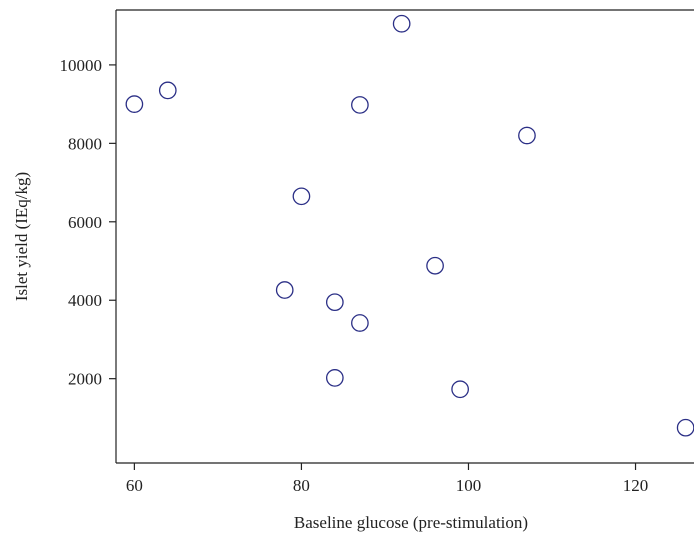 This screenshot has height=535, width=694. What do you see at coordinates (85, 222) in the screenshot?
I see `y-tick-label: 6000` at bounding box center [85, 222].